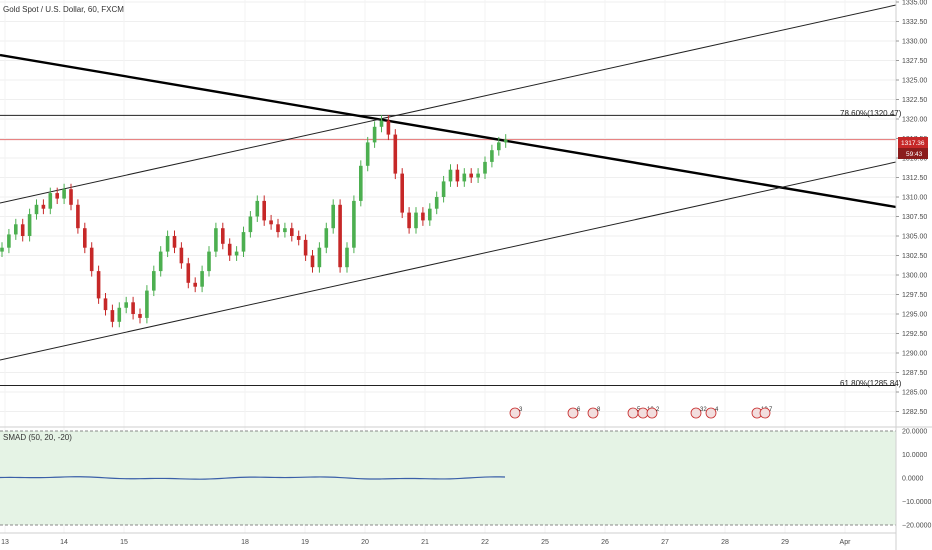  What do you see at coordinates (914, 412) in the screenshot?
I see `y-tick-label: 1282.50` at bounding box center [914, 412].